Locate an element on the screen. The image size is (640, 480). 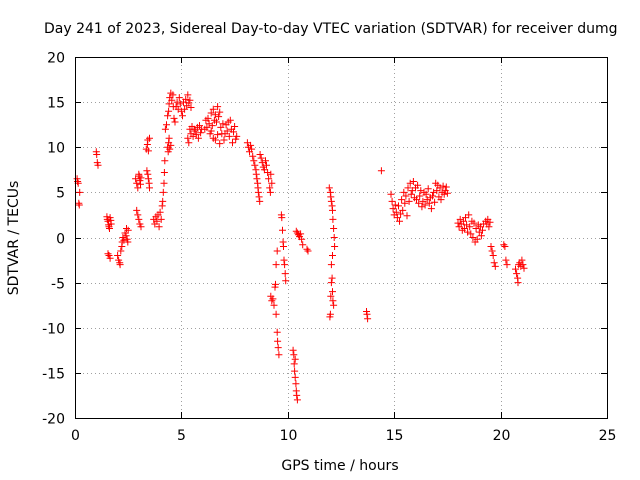
y-tick-label: -5 is located at coordinates (58, 285).